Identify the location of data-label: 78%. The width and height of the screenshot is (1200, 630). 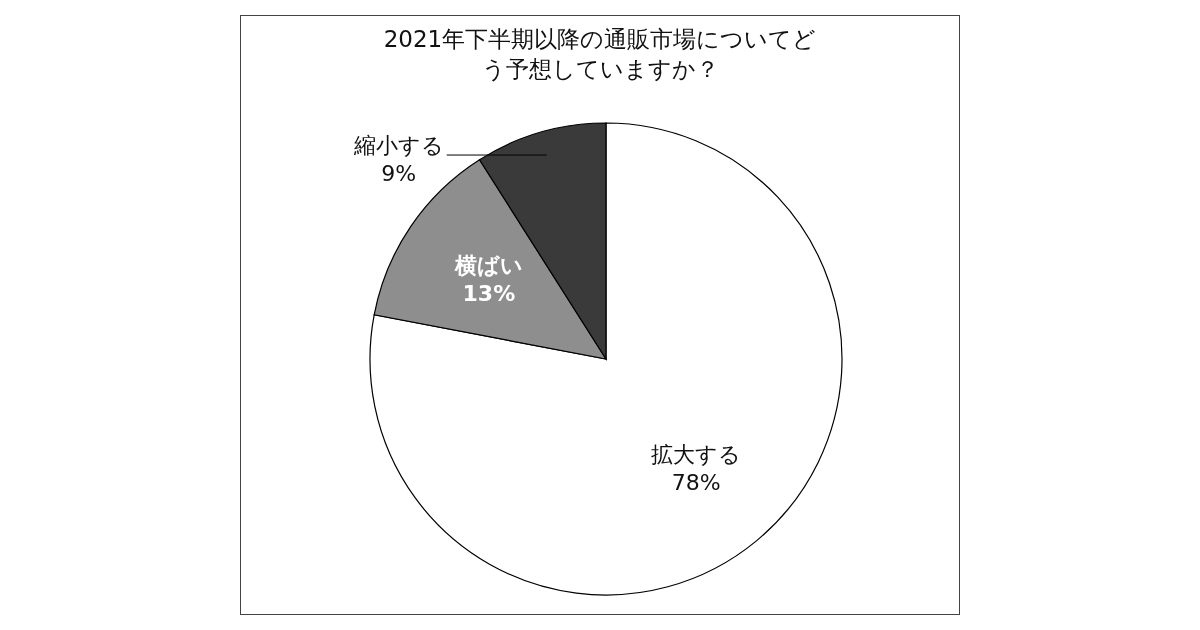
(696, 483).